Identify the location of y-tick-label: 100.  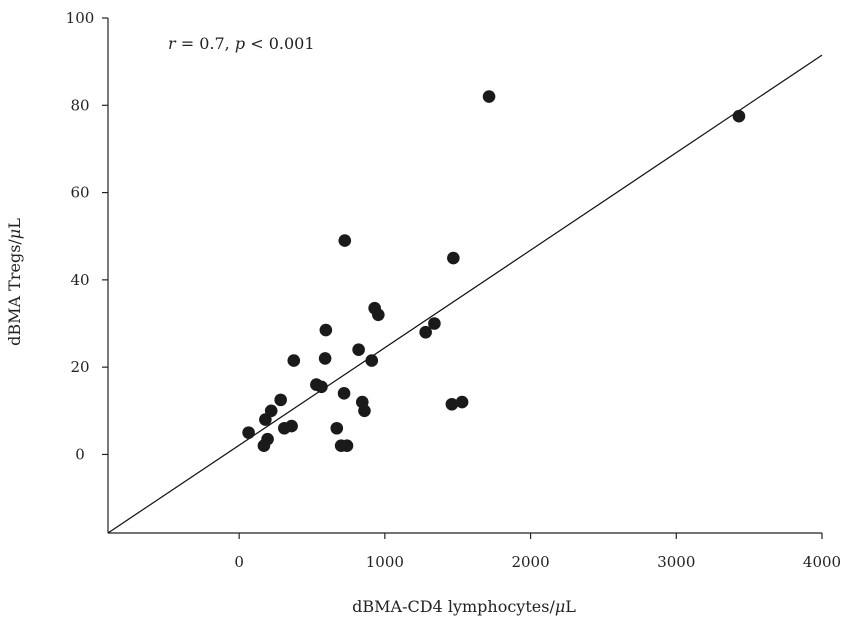
(80, 18).